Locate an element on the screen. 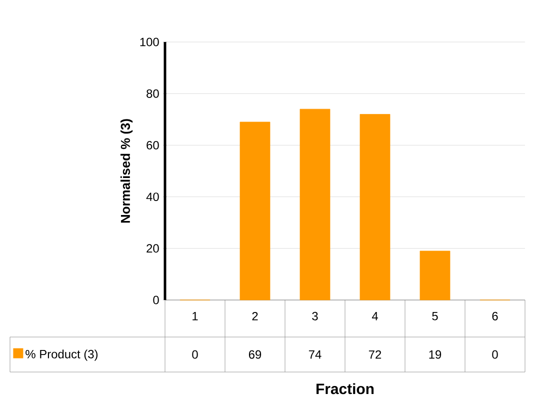 Image resolution: width=549 pixels, height=419 pixels. x-tick-label: 2 is located at coordinates (255, 316).